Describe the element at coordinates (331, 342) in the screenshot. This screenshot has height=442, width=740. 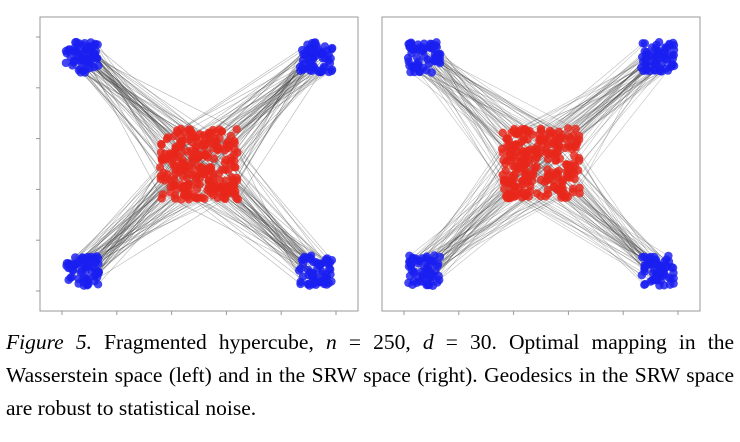
I see `caption-var-n: n` at that location.